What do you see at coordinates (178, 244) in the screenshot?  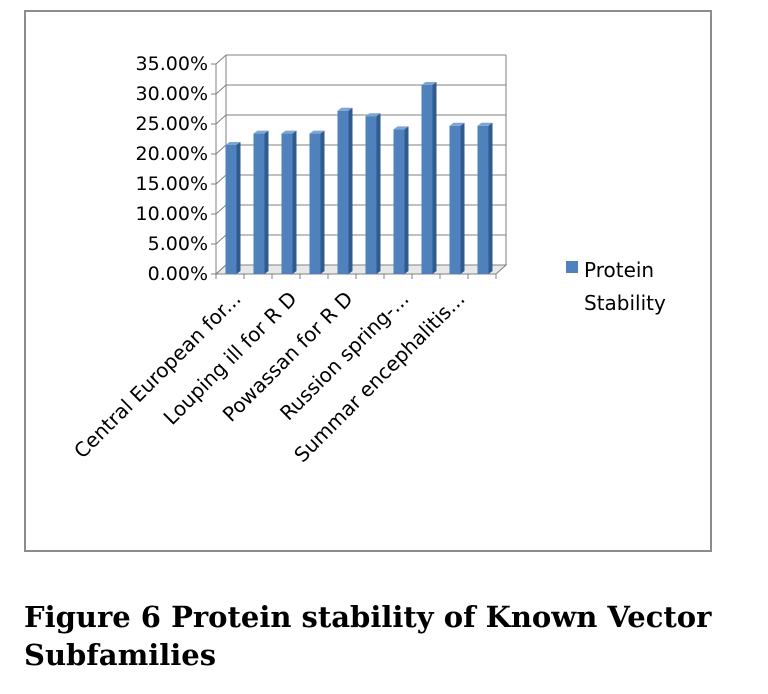 I see `y-tick-label: 5.00%` at bounding box center [178, 244].